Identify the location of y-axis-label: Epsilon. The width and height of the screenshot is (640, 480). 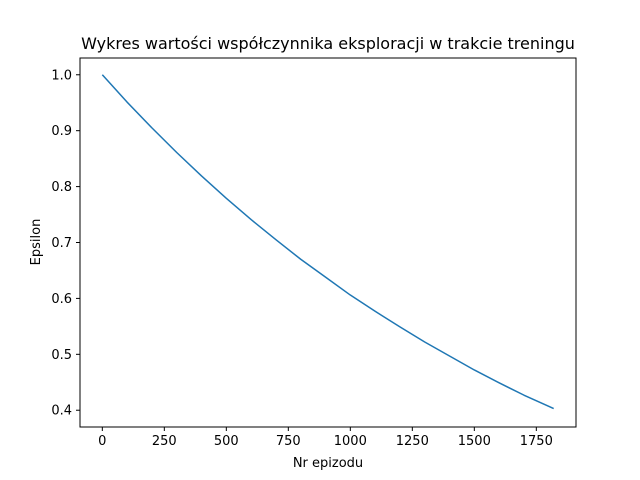
(36, 242).